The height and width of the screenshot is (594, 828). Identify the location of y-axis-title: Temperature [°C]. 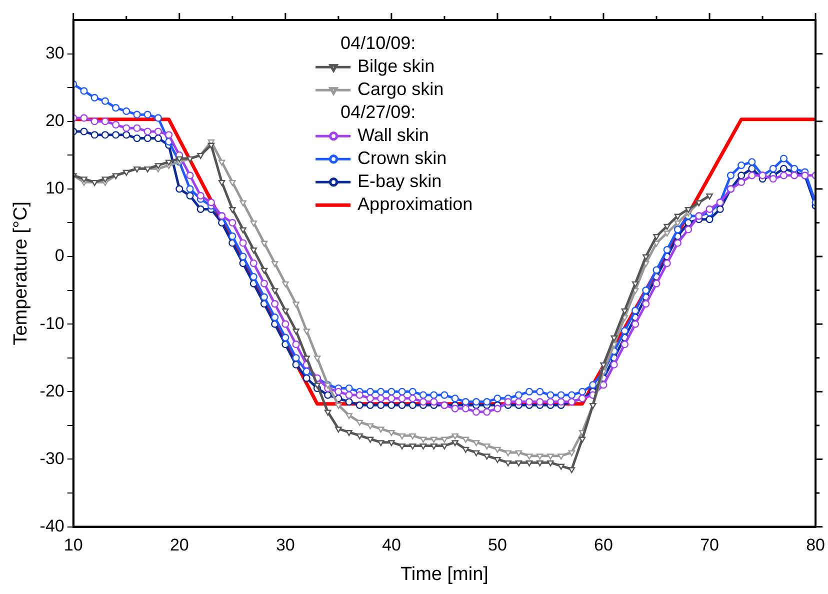
(21, 273).